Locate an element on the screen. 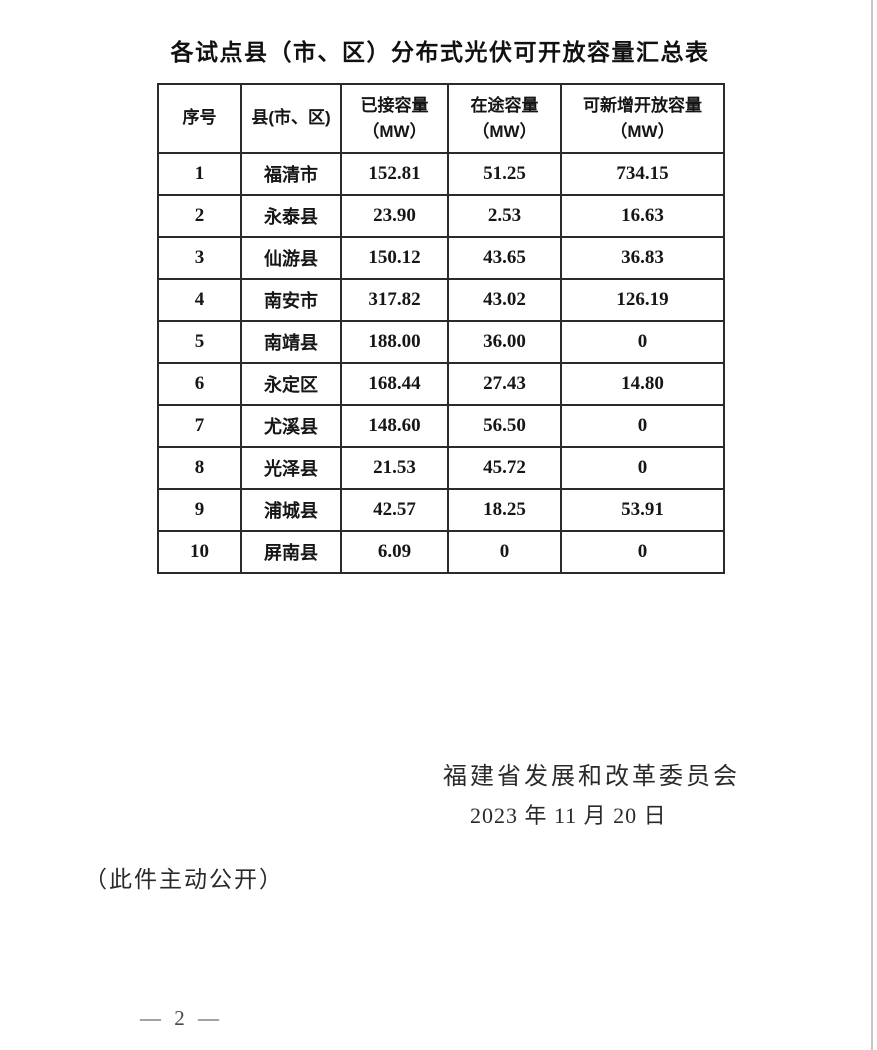 The width and height of the screenshot is (877, 1050). cell-county: 南靖县 is located at coordinates (291, 342).